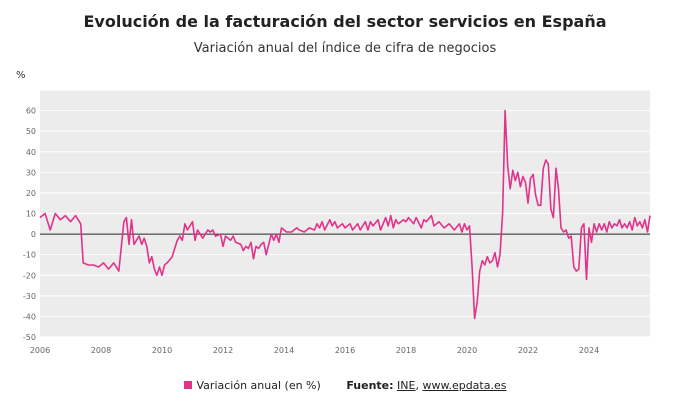 The image size is (690, 414). Describe the element at coordinates (31, 172) in the screenshot. I see `y-tick-label: 30` at that location.